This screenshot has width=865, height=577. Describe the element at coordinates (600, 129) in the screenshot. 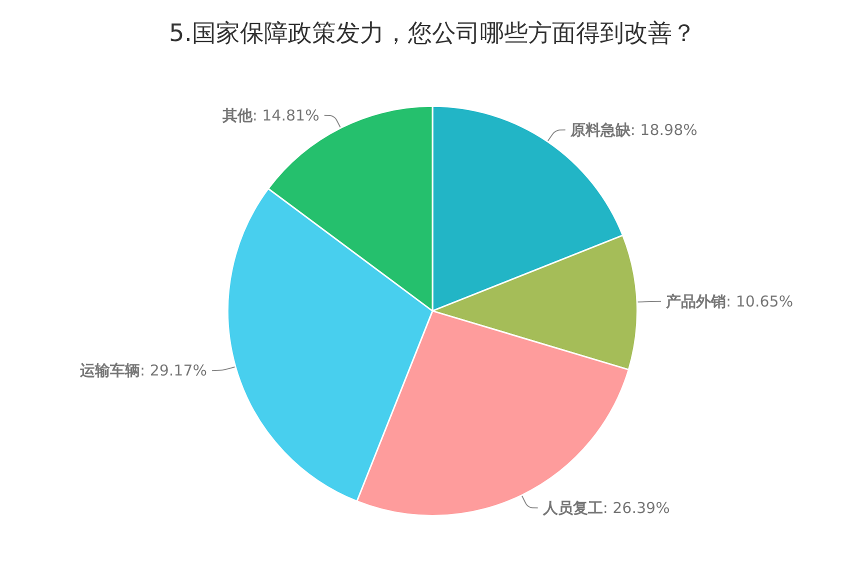

I see `slice-label: 原料急缺` at that location.